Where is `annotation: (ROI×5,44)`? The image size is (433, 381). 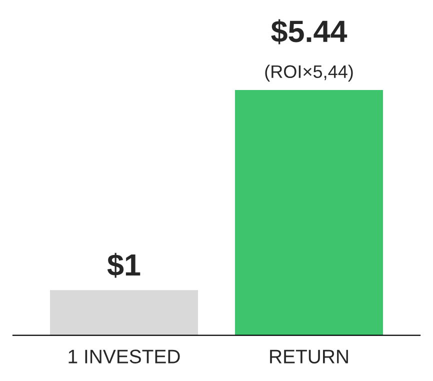
annotation: (ROI×5,44) is located at coordinates (309, 73).